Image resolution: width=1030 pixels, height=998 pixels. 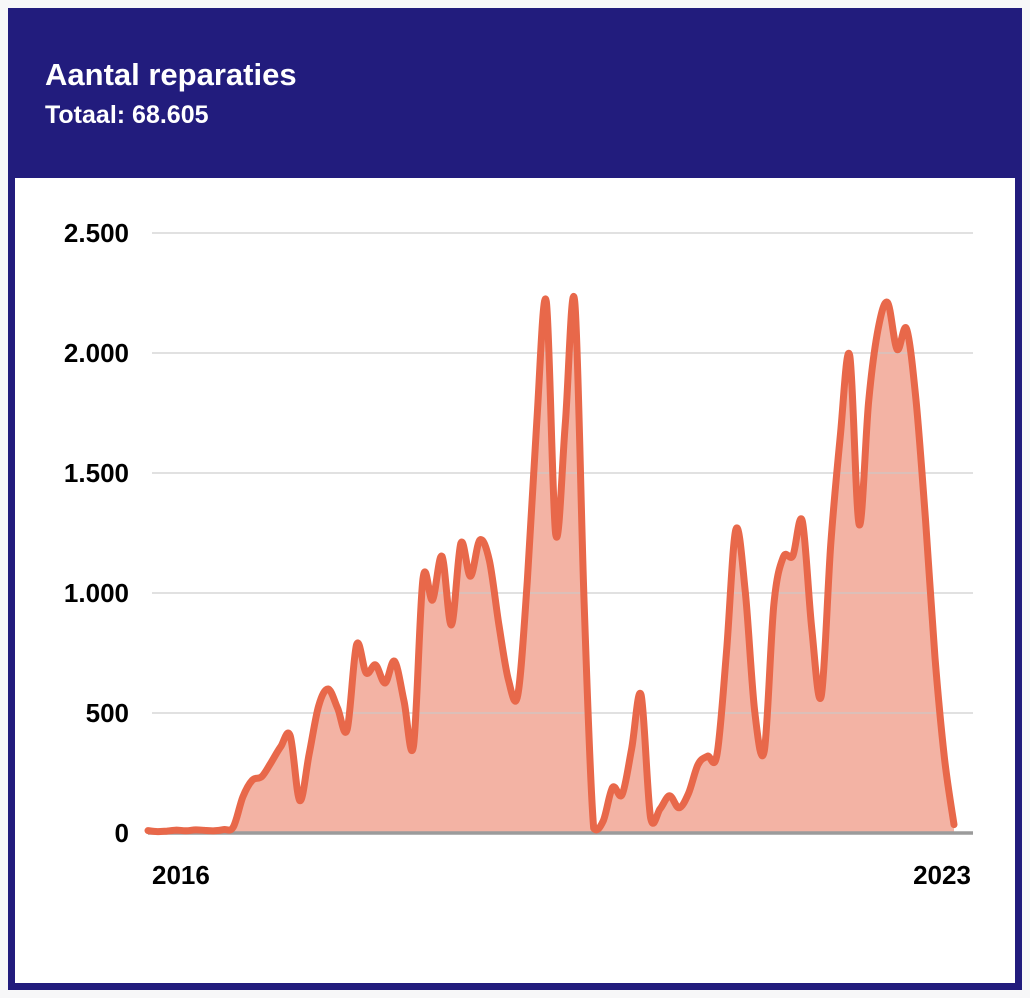 I want to click on y-tick-label: 2.500, so click(x=96, y=233).